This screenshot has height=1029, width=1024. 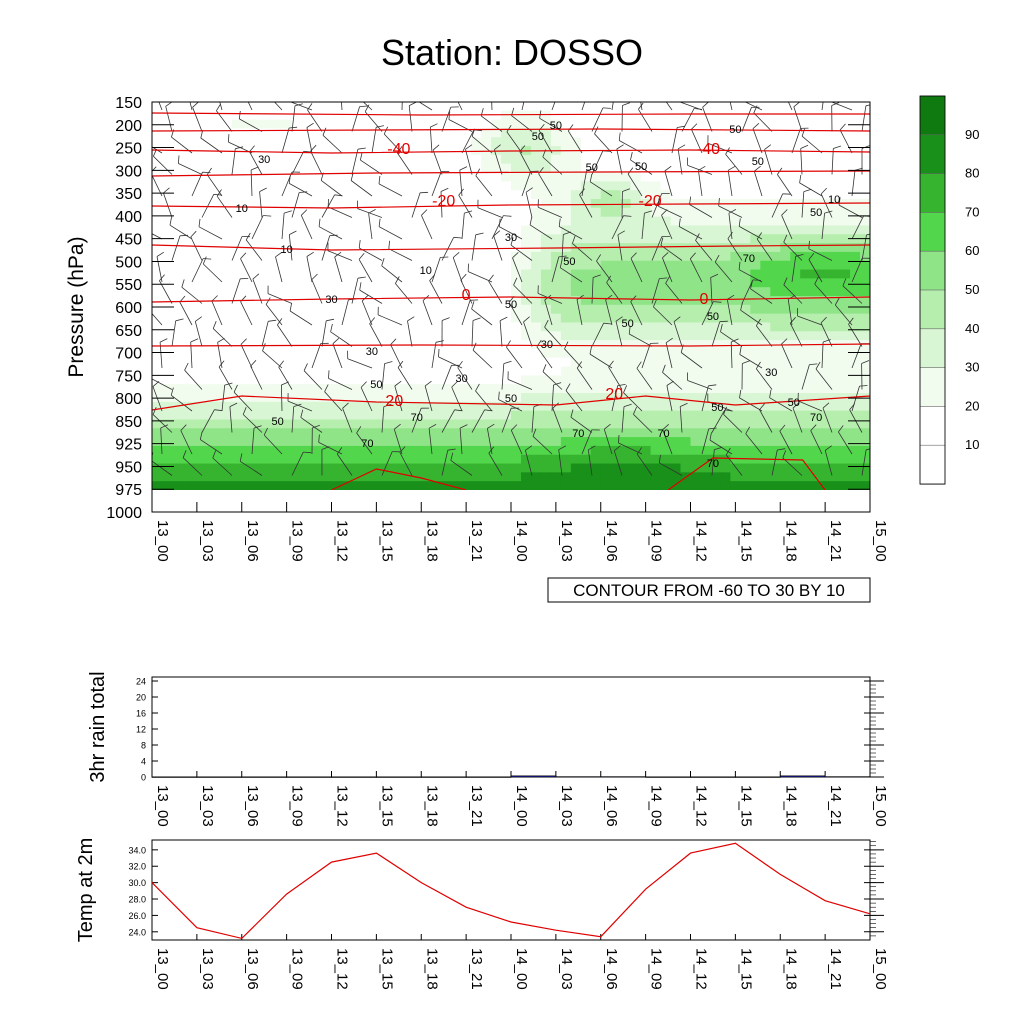 I want to click on rain-bar, so click(x=488, y=777).